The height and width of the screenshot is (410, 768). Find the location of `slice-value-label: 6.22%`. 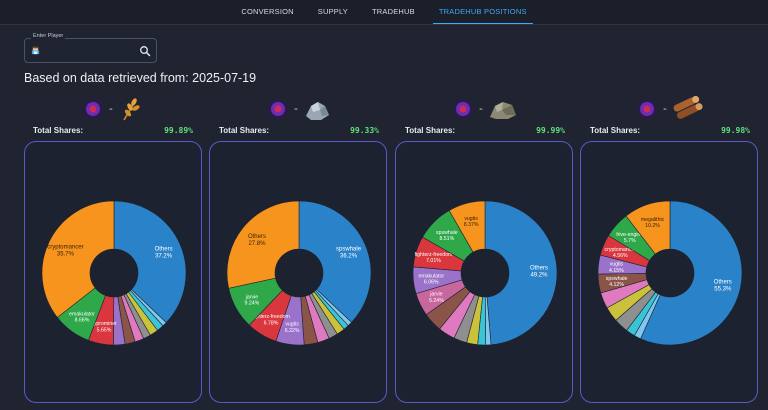

slice-value-label: 6.22% is located at coordinates (292, 331).